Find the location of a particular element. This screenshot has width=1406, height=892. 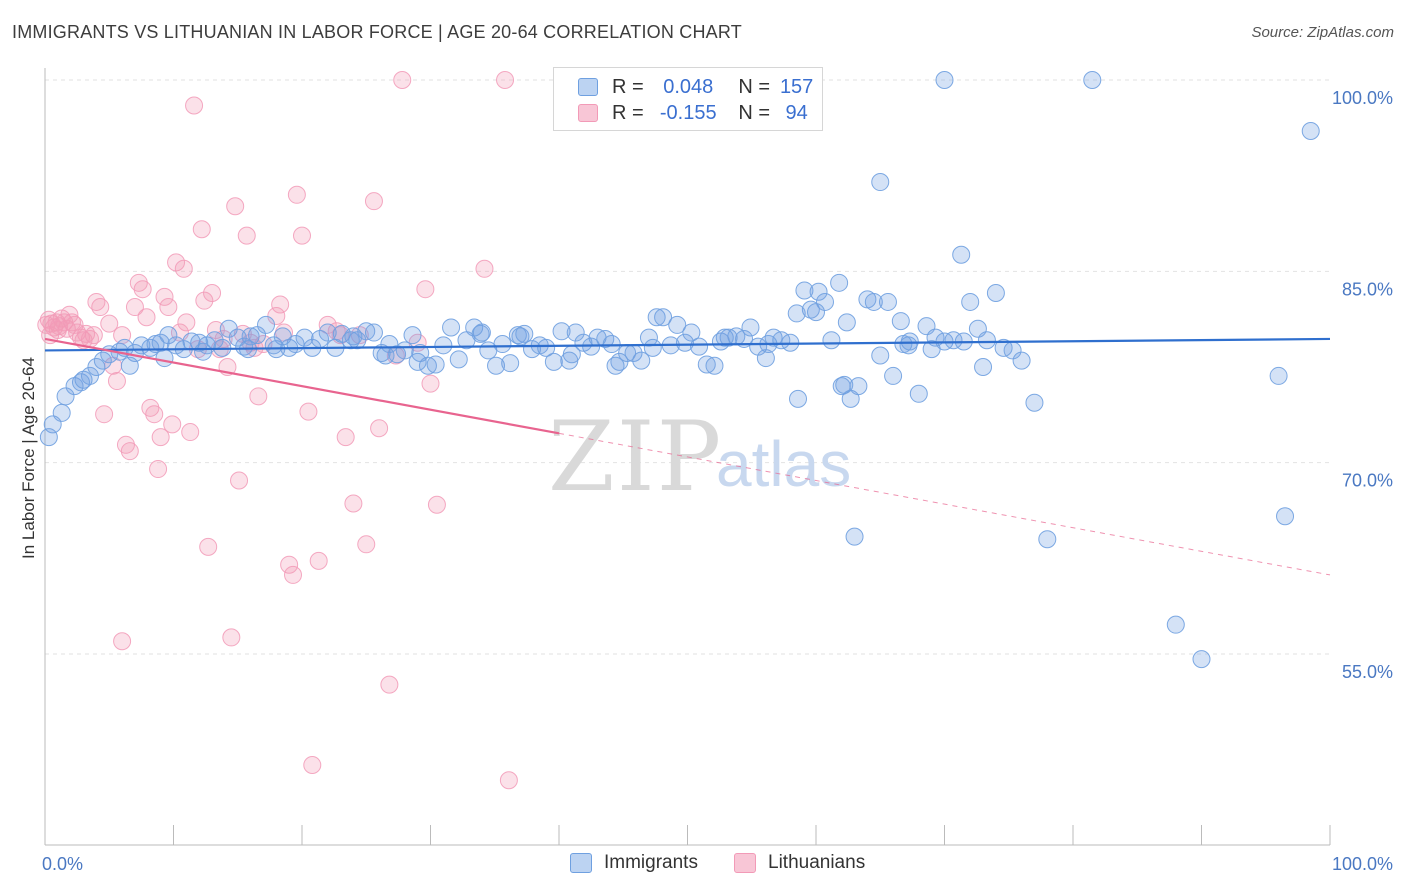

x-tick-label: 0.0% is located at coordinates (62, 864).